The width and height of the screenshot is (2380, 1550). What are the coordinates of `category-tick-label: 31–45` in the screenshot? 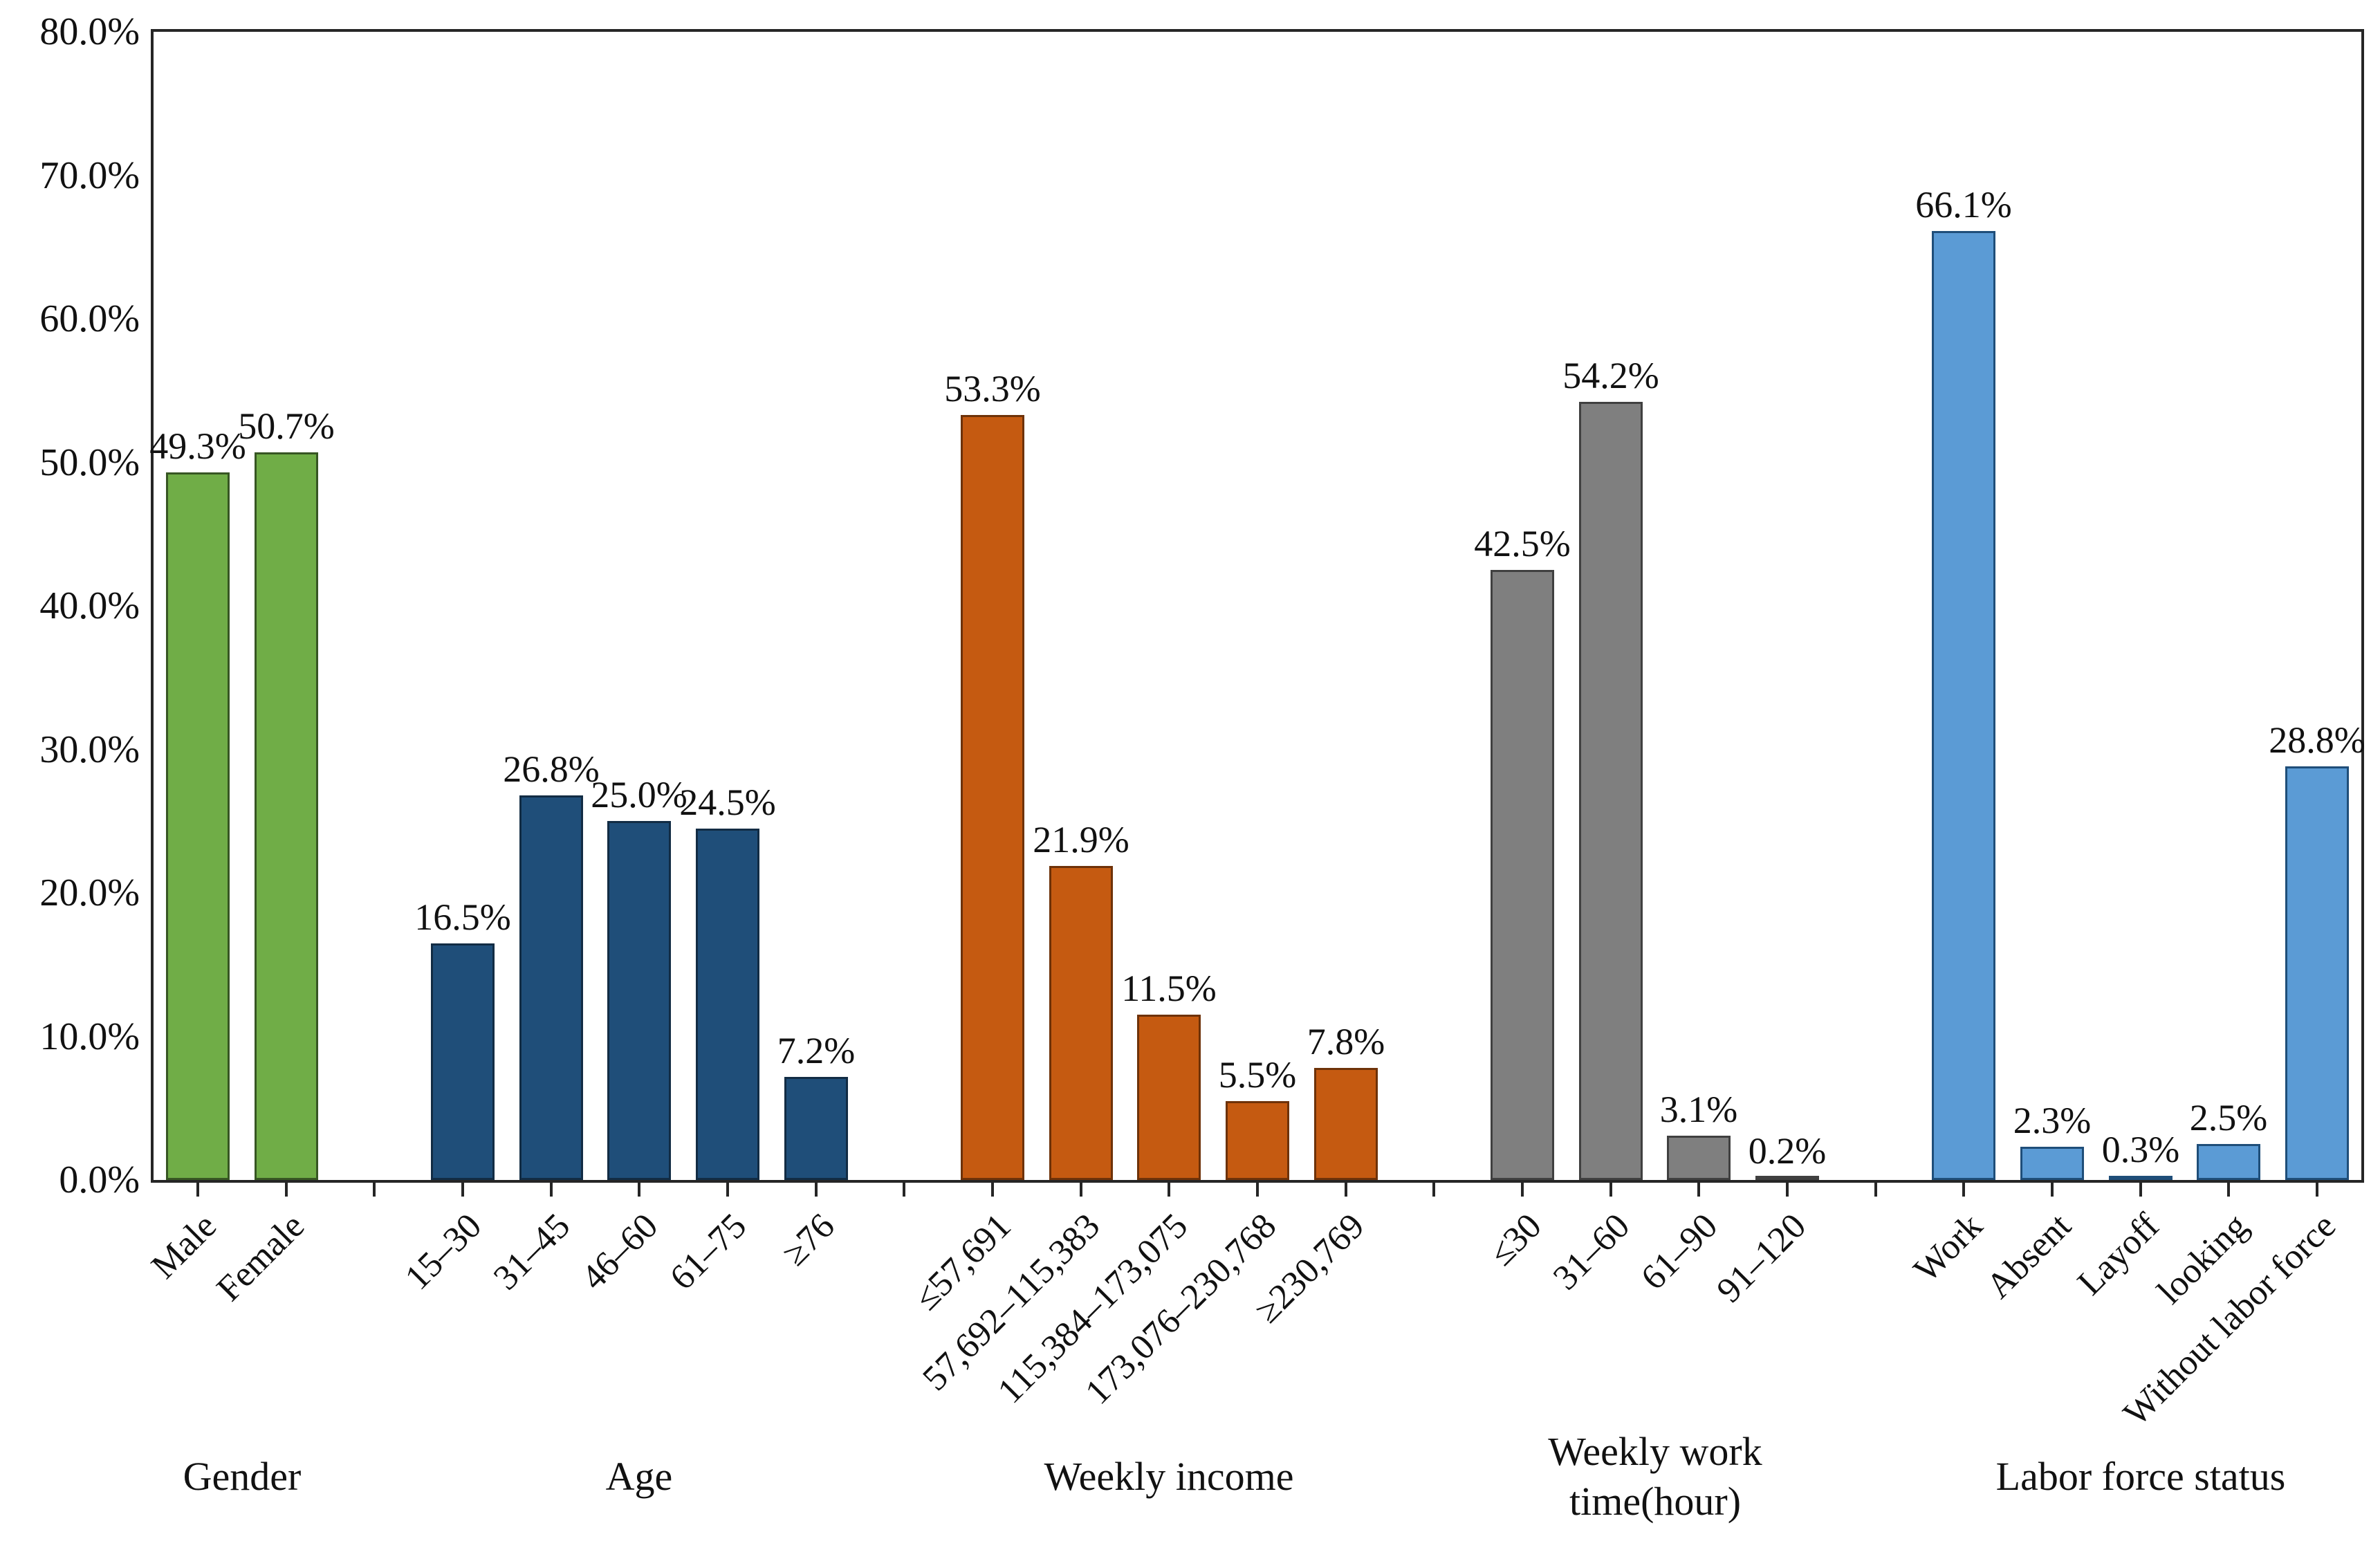 It's located at (532, 1252).